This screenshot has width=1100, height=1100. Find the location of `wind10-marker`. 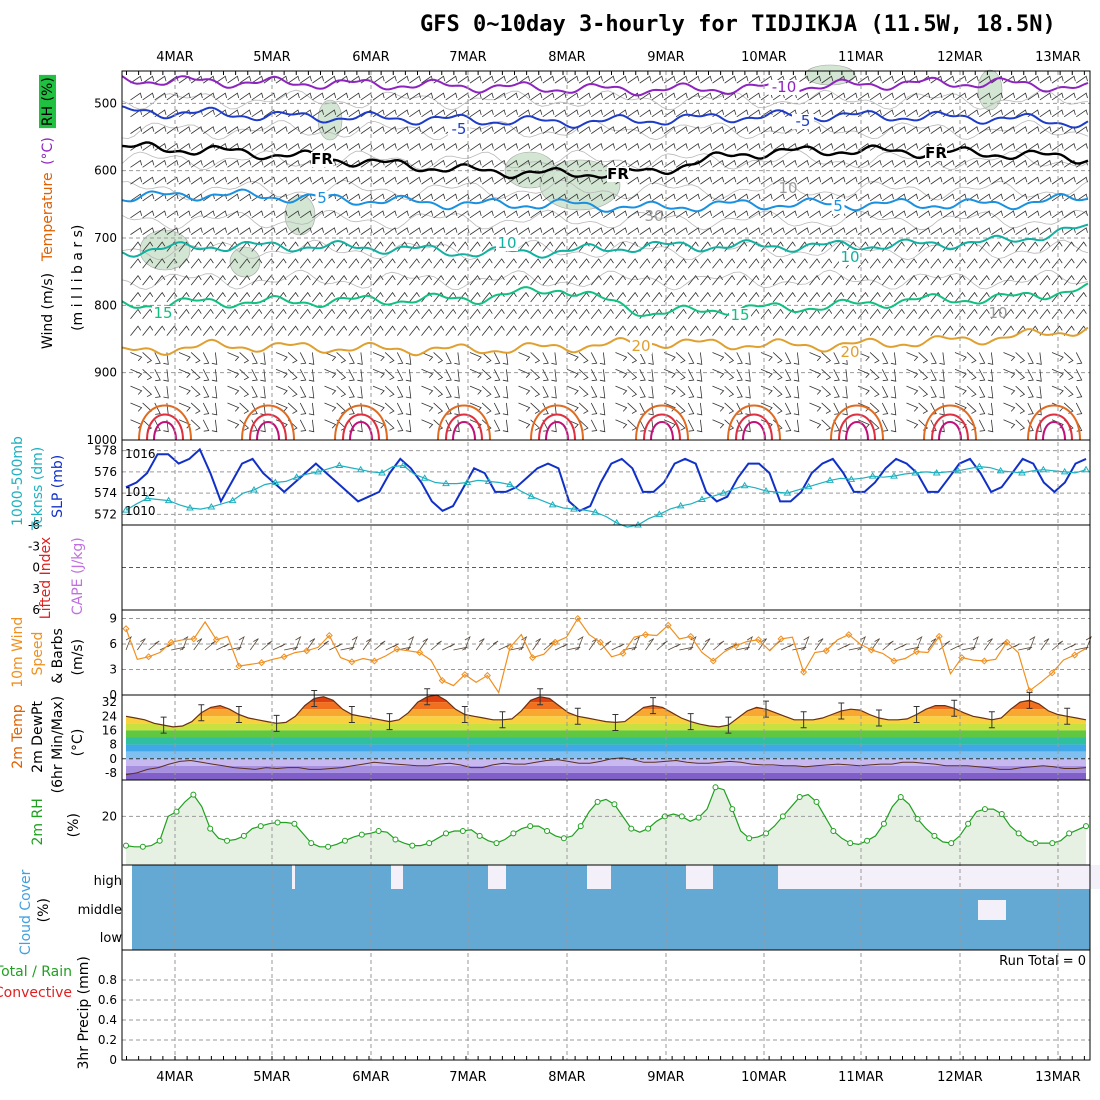

wind10-marker is located at coordinates (939, 636).